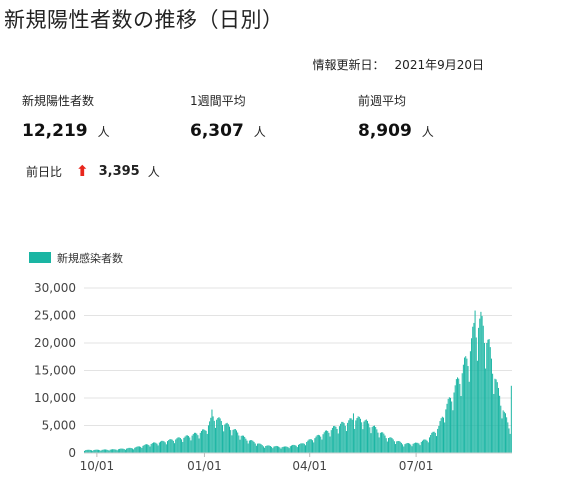  Describe the element at coordinates (309, 466) in the screenshot. I see `x-tick-label: 04/01` at that location.